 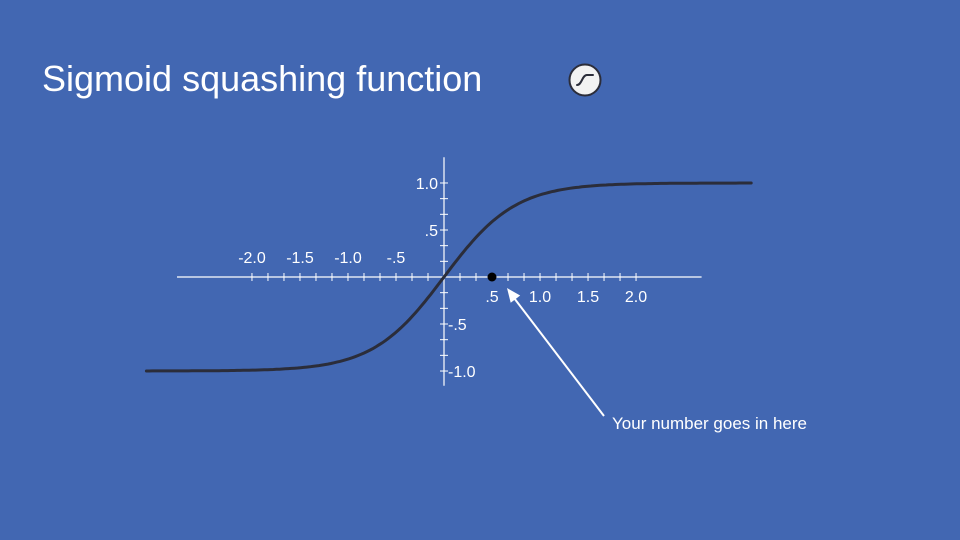 What do you see at coordinates (462, 372) in the screenshot?
I see `y-tick-label: -1.0` at bounding box center [462, 372].